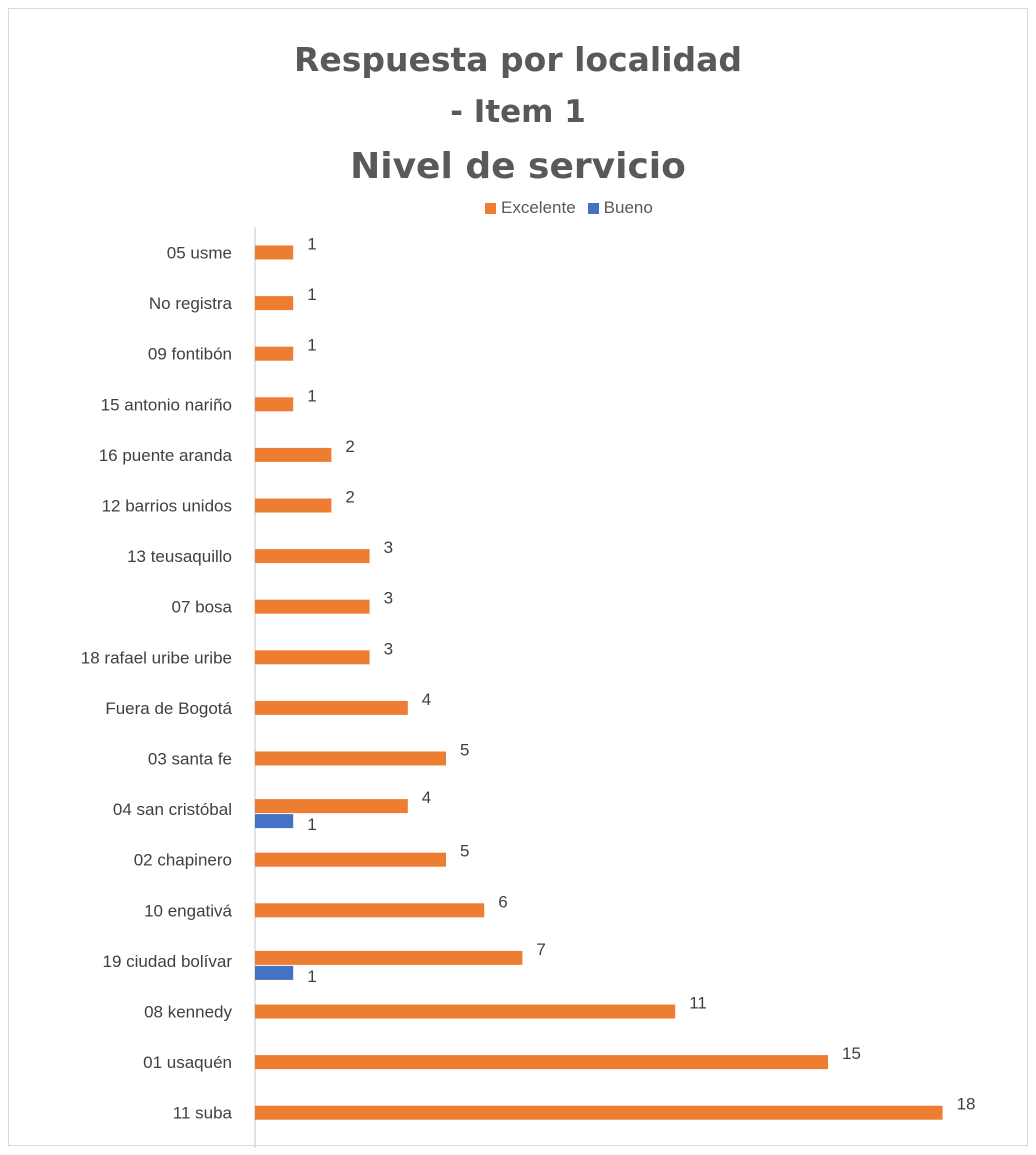 The height and width of the screenshot is (1155, 1036). I want to click on bar-bueno-19-ciudad-bolivar, so click(274, 972).